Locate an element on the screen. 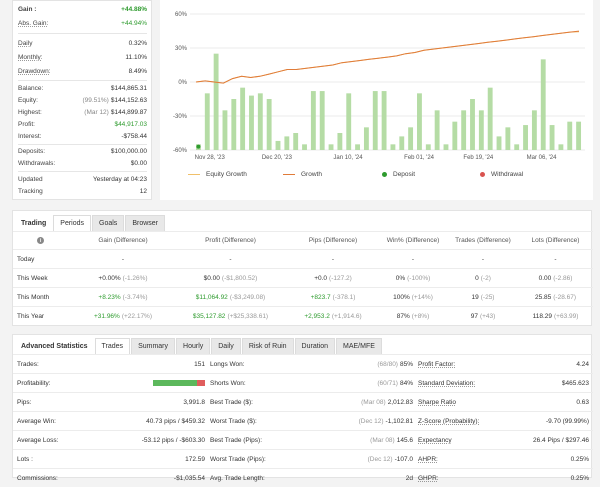  cell-gain: +0.00% (-1.26%) is located at coordinates (123, 278).